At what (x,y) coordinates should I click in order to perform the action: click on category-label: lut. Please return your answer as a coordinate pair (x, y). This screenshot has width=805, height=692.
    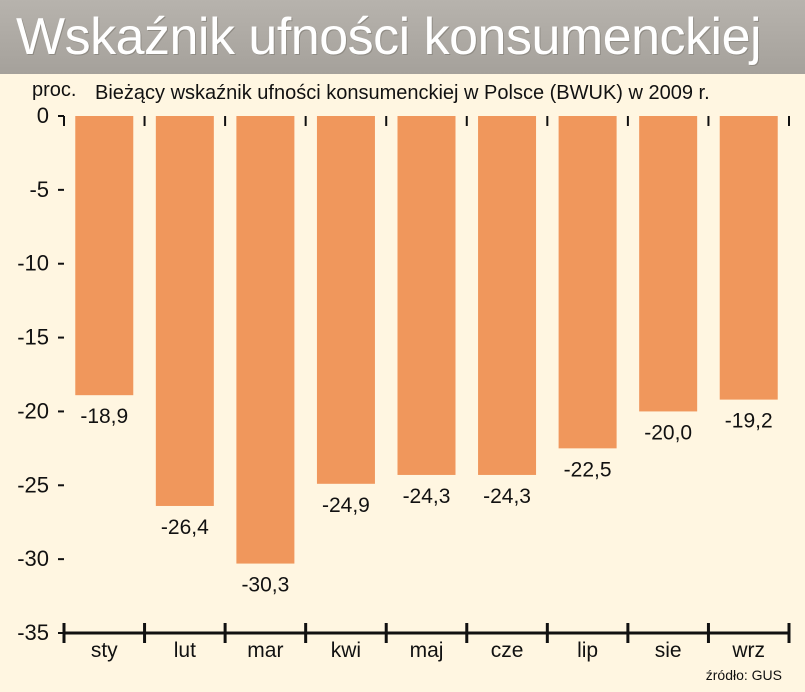
    Looking at the image, I should click on (185, 650).